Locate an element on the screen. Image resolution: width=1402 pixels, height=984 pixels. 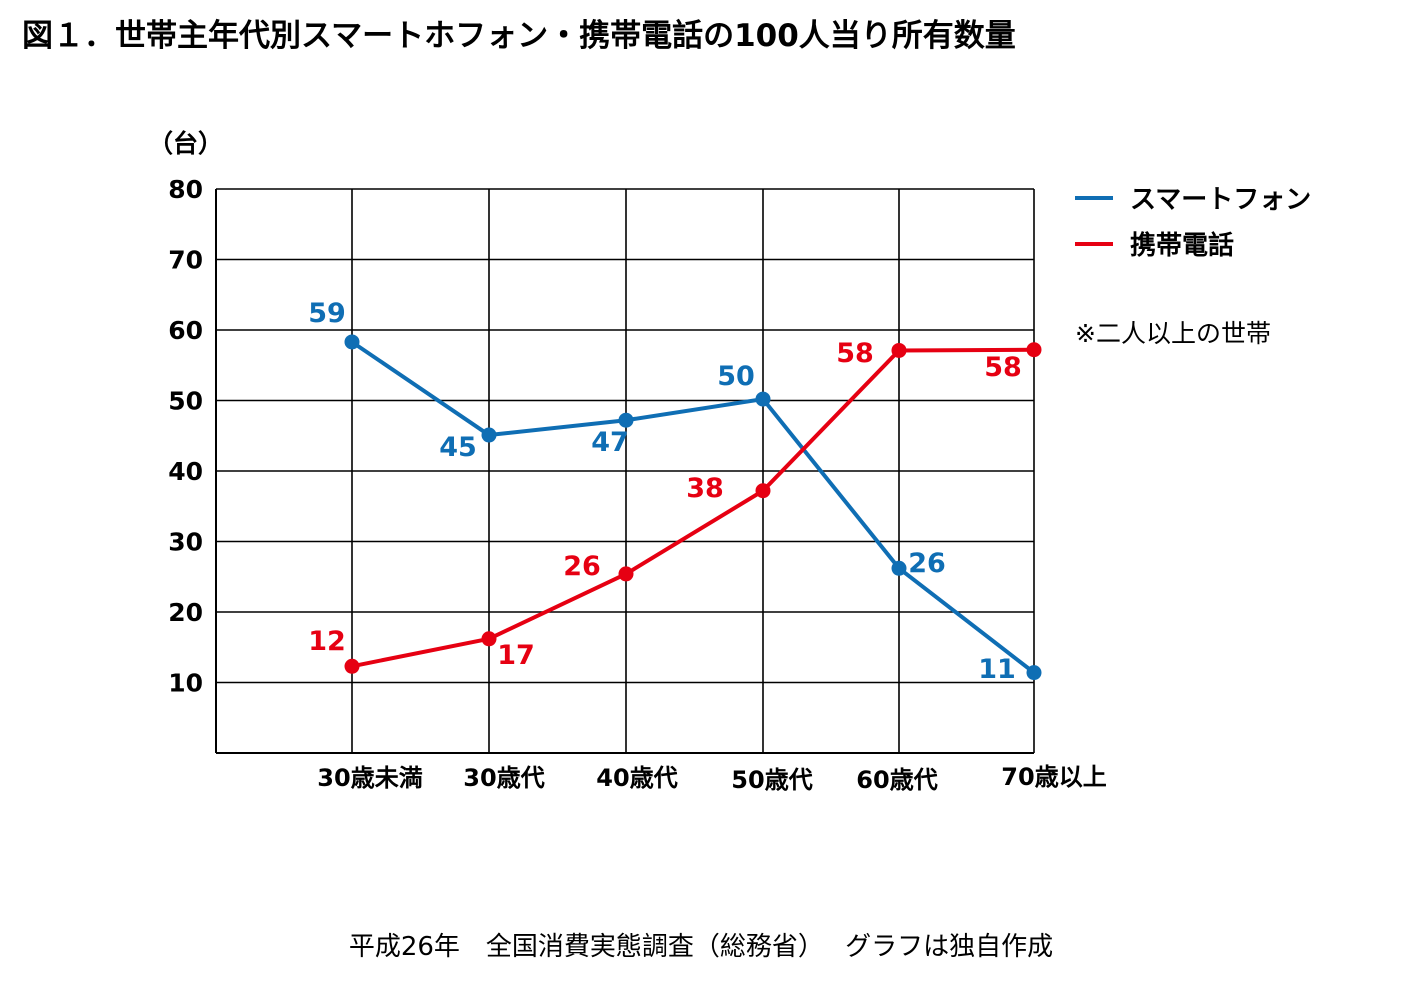
y-tick-label: 60 is located at coordinates (185, 330).